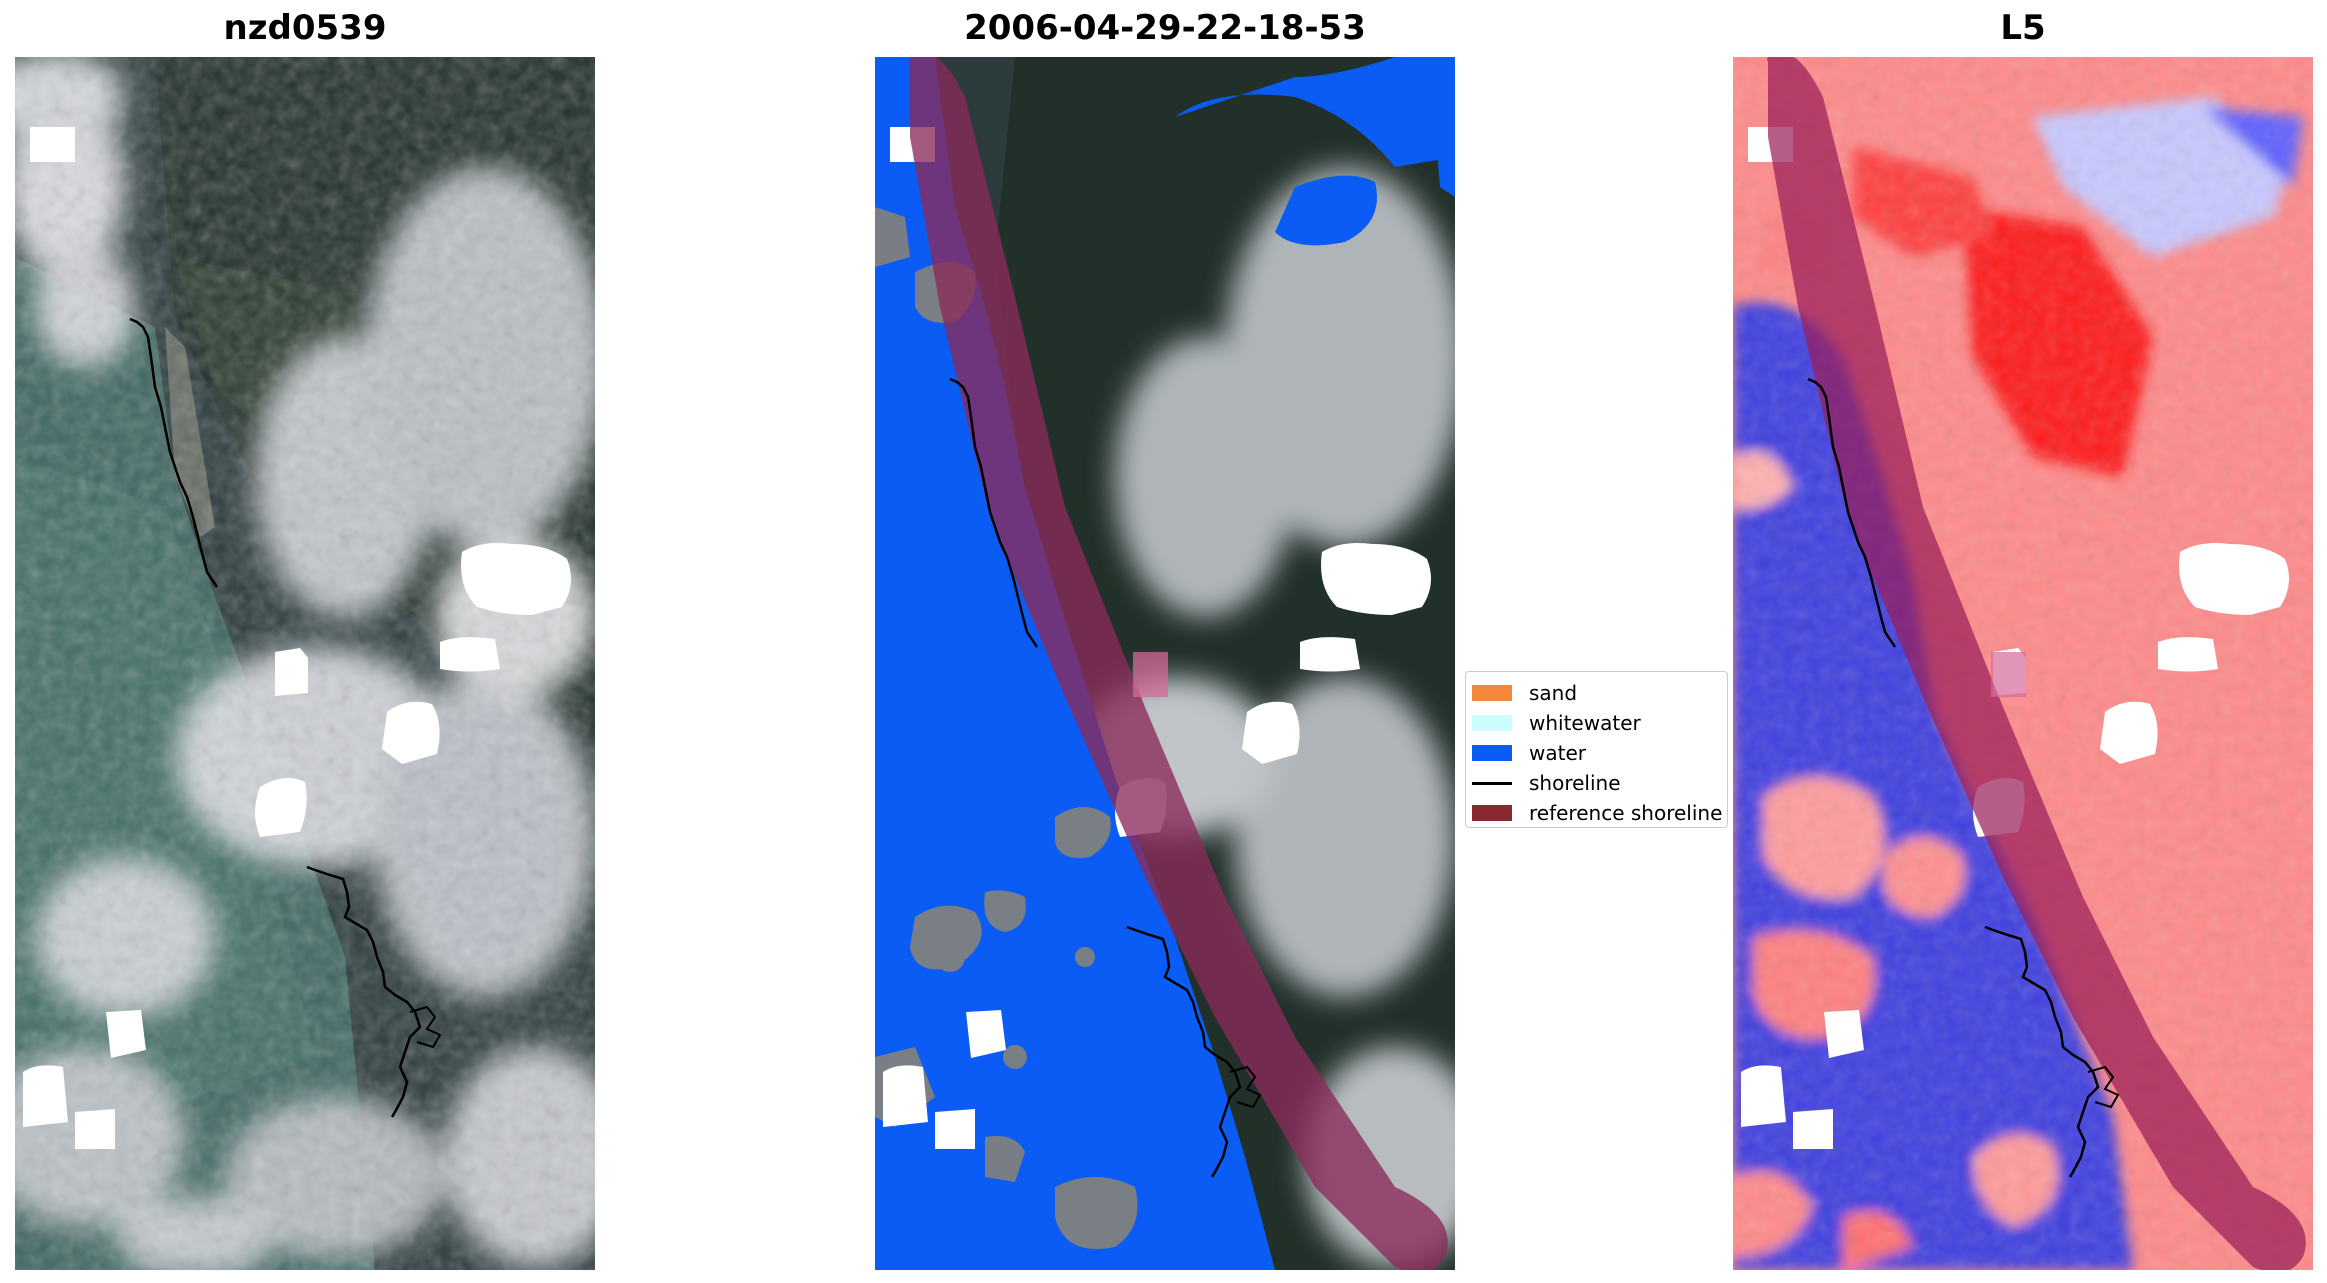  I want to click on whitewater-swatch, so click(1492, 723).